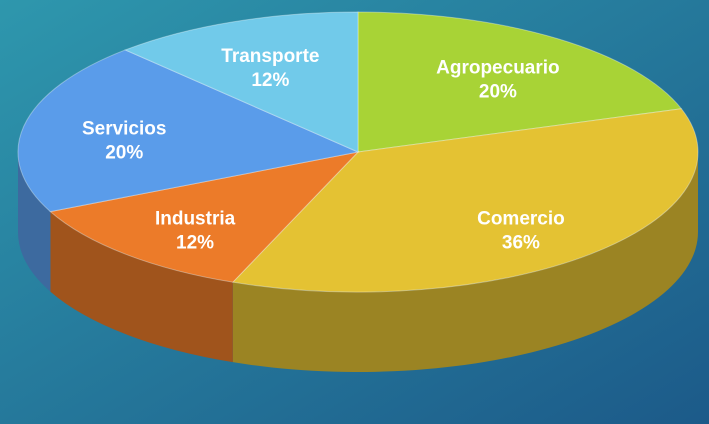 This screenshot has height=424, width=709. What do you see at coordinates (195, 218) in the screenshot?
I see `slice-label: Industria` at bounding box center [195, 218].